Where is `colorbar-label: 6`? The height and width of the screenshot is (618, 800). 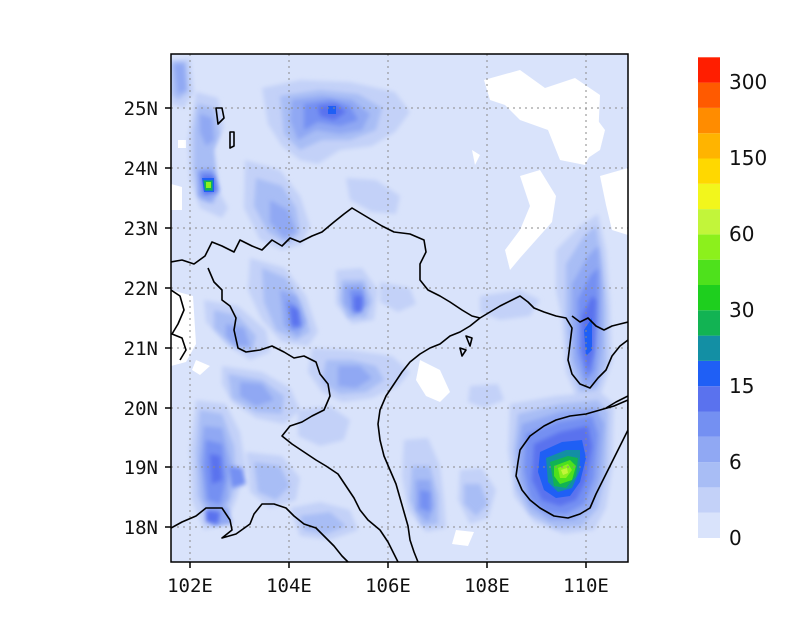
colorbar-label: 6 is located at coordinates (735, 462).